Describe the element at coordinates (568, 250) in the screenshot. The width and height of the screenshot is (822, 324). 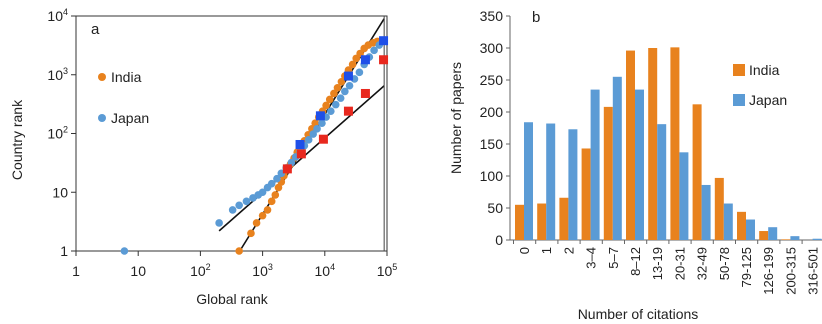
I see `x-tick-label: 2` at that location.